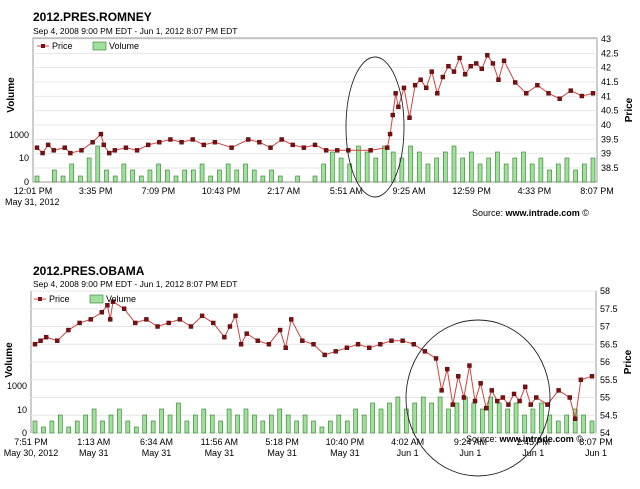 The height and width of the screenshot is (489, 640). I want to click on price-tick-label: 42, so click(606, 68).